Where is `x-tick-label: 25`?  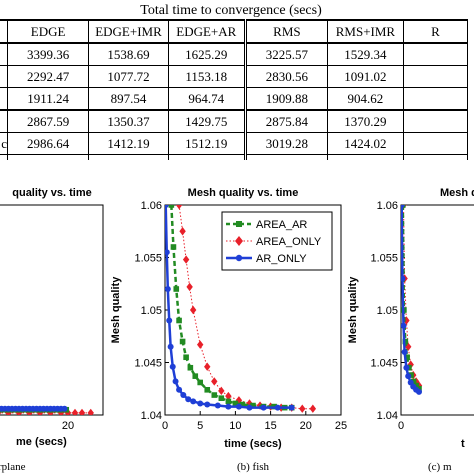 x-tick-label: 25 is located at coordinates (341, 426).